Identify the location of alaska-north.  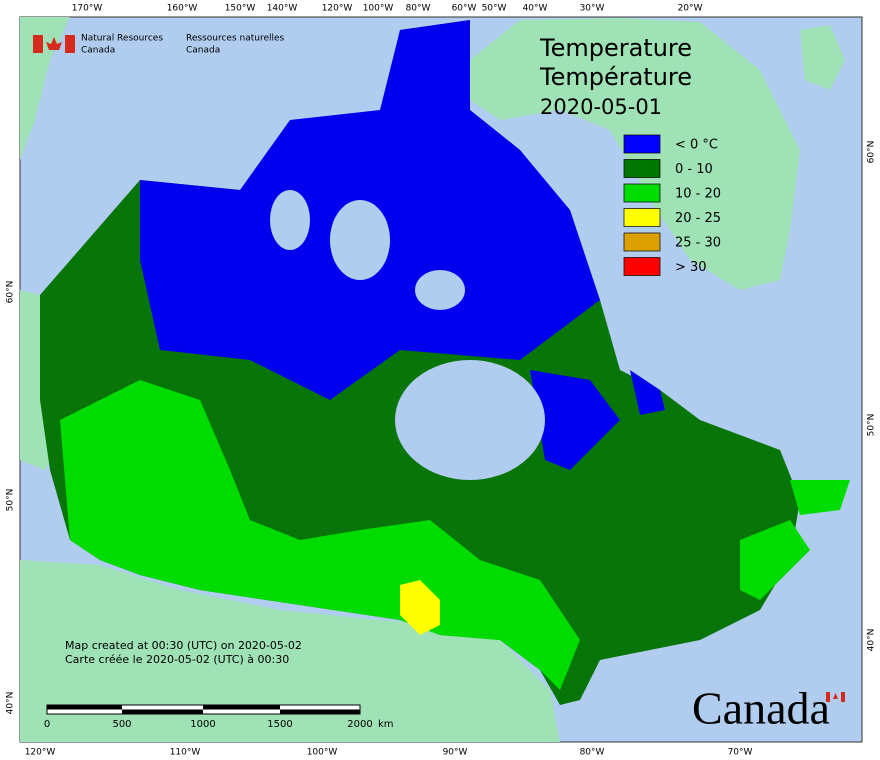
(45, 88).